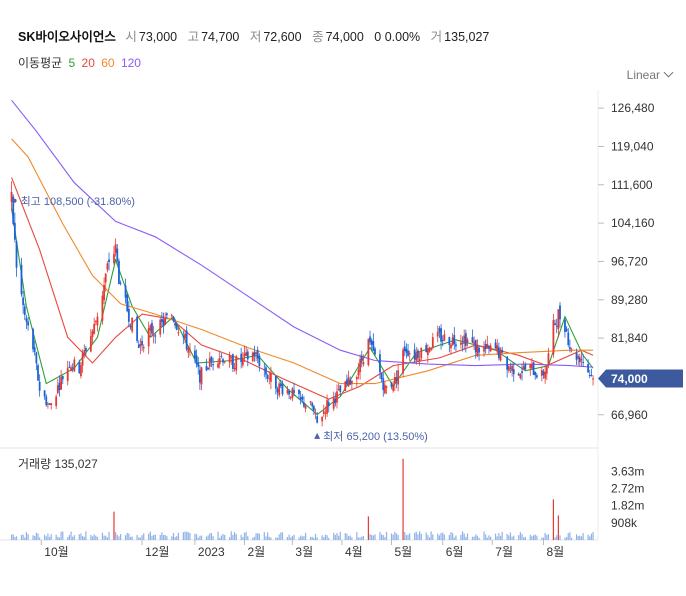 This screenshot has height=596, width=686. What do you see at coordinates (354, 552) in the screenshot?
I see `x-tick-label: 4월` at bounding box center [354, 552].